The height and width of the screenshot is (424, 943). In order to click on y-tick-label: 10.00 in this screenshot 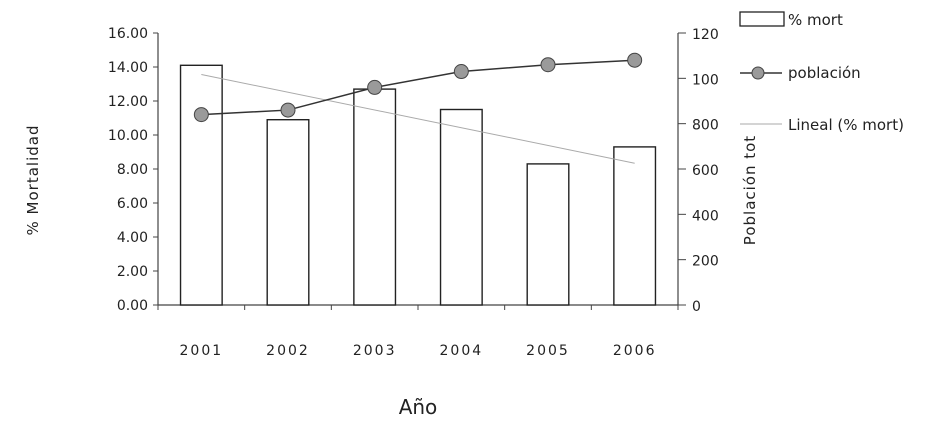, I will do `click(128, 136)`.